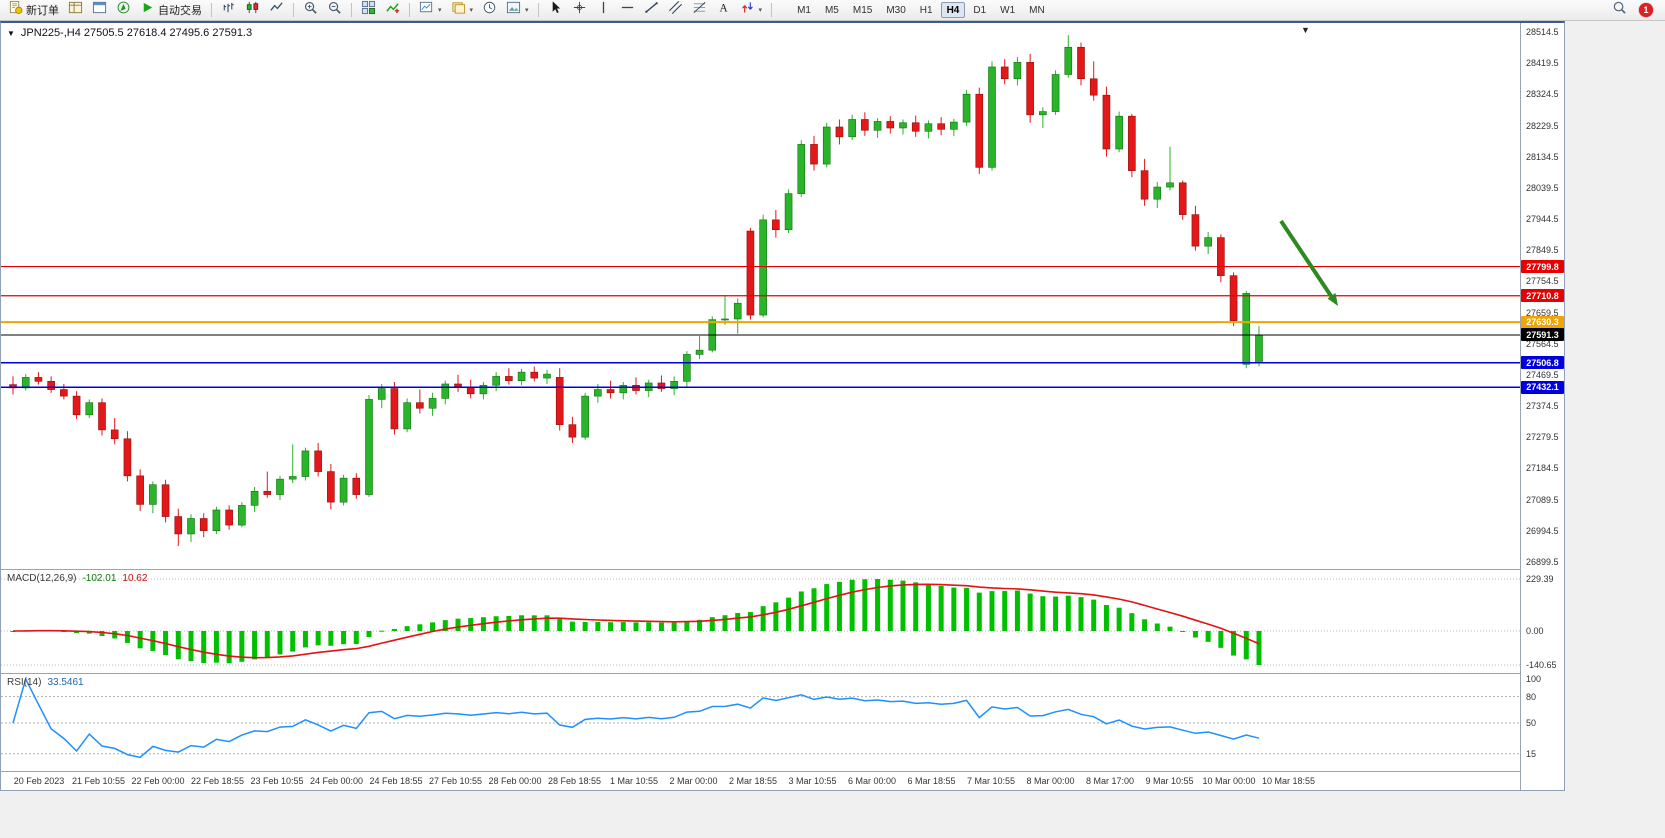 The height and width of the screenshot is (838, 1665). I want to click on macd-separator, so click(782, 569).